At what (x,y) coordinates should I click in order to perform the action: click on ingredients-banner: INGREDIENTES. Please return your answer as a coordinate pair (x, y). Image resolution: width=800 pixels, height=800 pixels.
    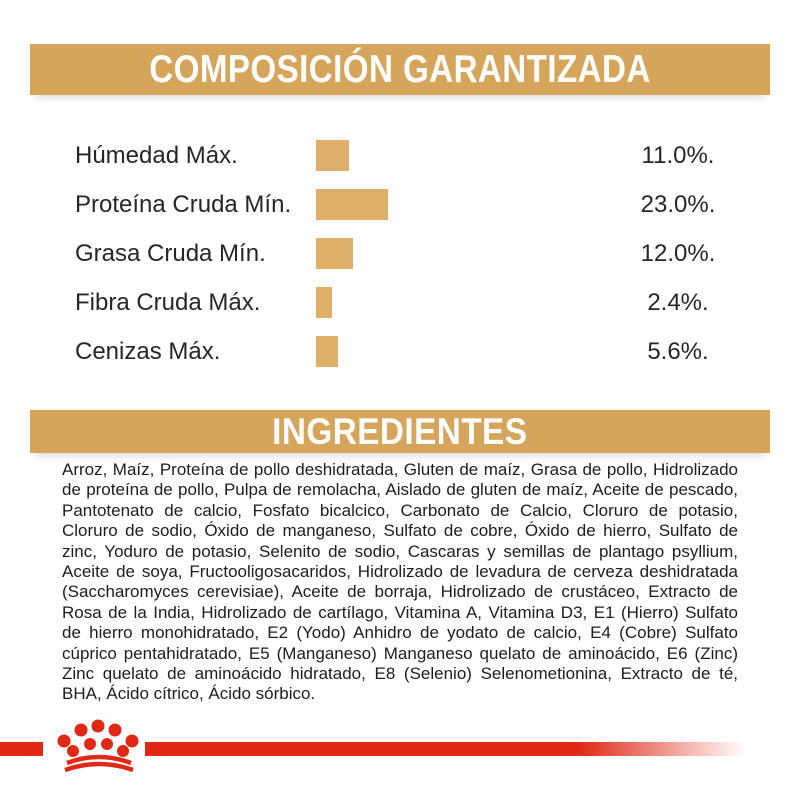
    Looking at the image, I should click on (400, 431).